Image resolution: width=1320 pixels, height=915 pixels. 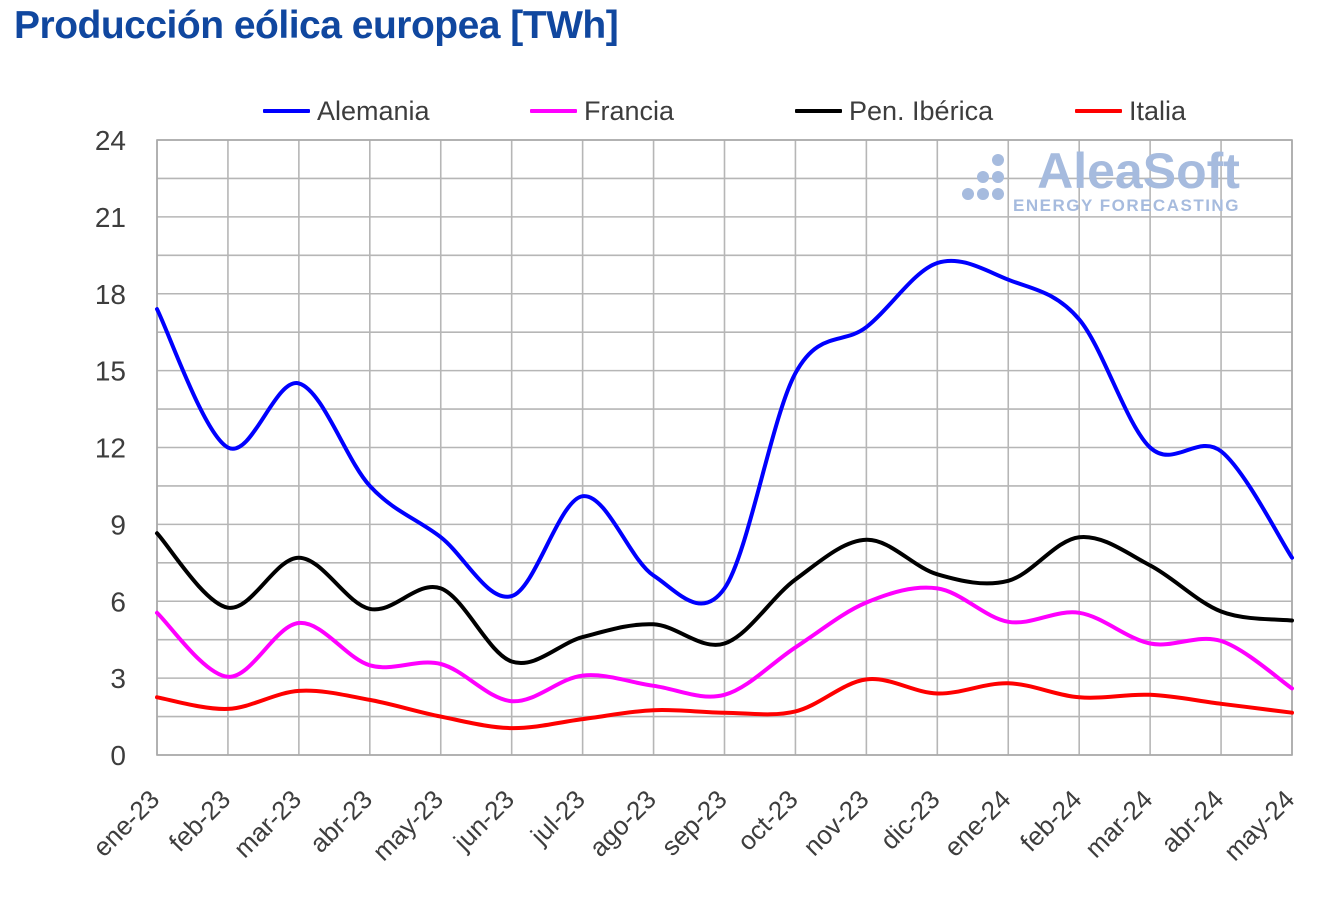 What do you see at coordinates (118, 524) in the screenshot?
I see `y-tick-label: 9` at bounding box center [118, 524].